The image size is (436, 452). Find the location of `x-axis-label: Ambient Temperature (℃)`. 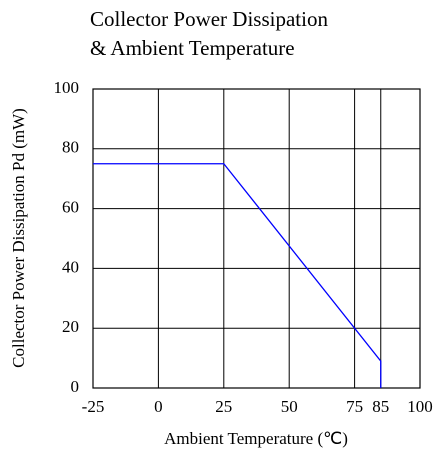

x-axis-label: Ambient Temperature (℃) is located at coordinates (256, 438).